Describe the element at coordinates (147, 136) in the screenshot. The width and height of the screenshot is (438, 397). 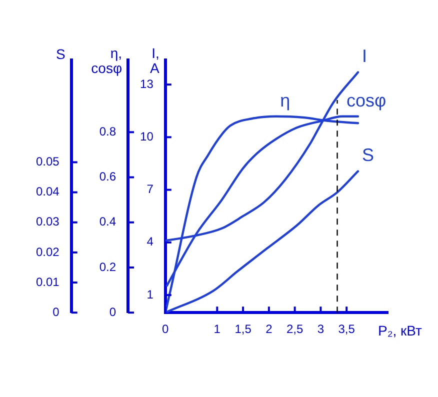
I see `y-tick-label: 10` at that location.